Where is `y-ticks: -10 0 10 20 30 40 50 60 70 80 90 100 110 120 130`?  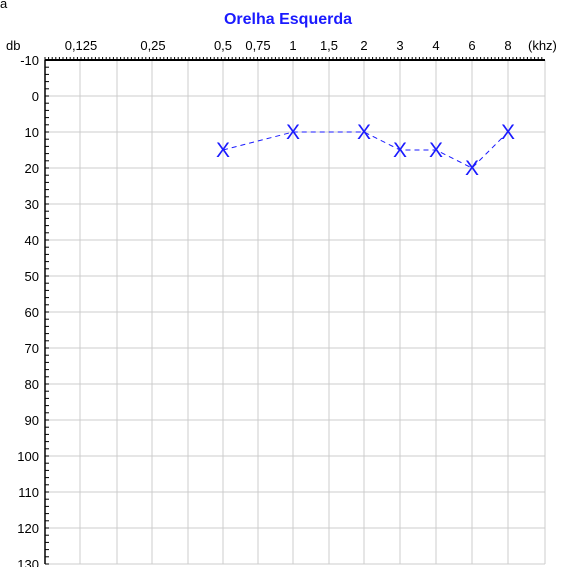 y-ticks: -10 0 10 20 30 40 50 60 70 80 90 100 110 120 130 is located at coordinates (28, 310).